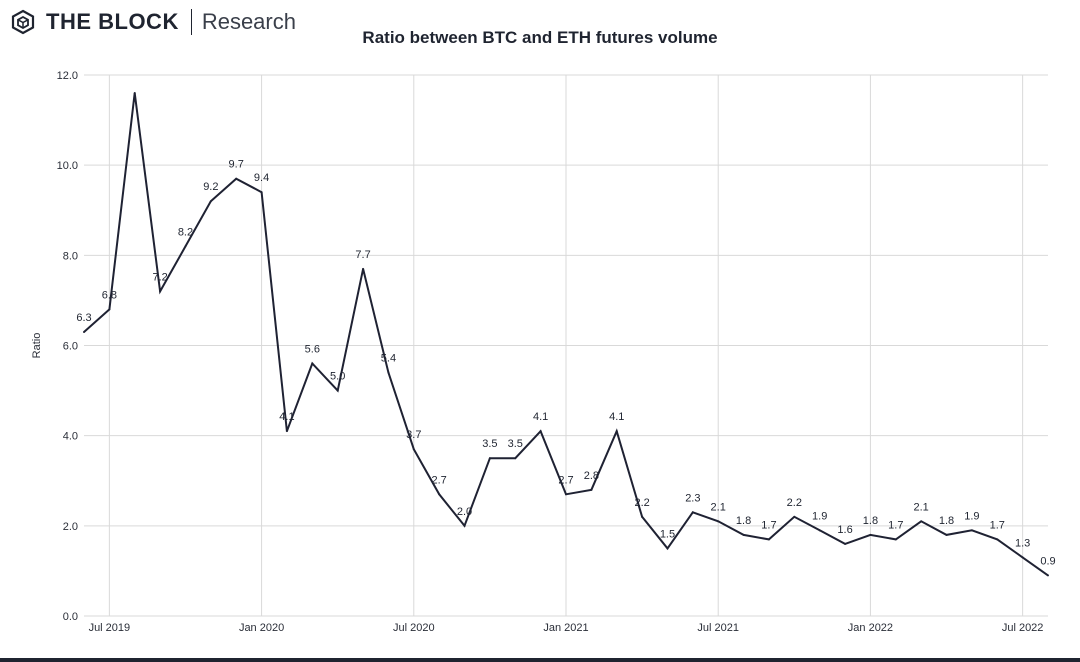 The height and width of the screenshot is (662, 1080). Describe the element at coordinates (112, 21) in the screenshot. I see `brand-name: THE BLOCK` at that location.